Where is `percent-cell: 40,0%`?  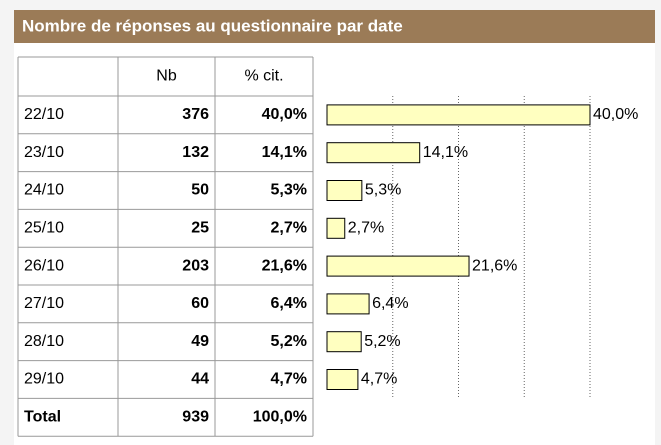 percent-cell: 40,0% is located at coordinates (284, 114).